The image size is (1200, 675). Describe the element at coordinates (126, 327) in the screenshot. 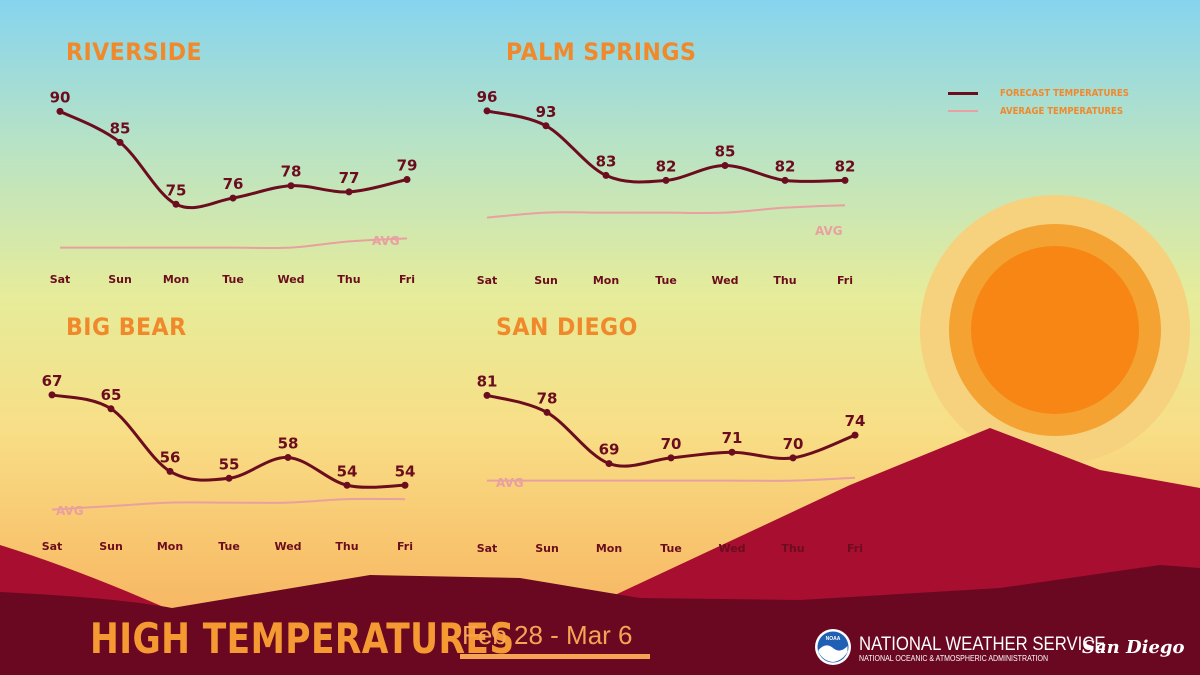

I see `big-bear-title: BIG BEAR` at that location.